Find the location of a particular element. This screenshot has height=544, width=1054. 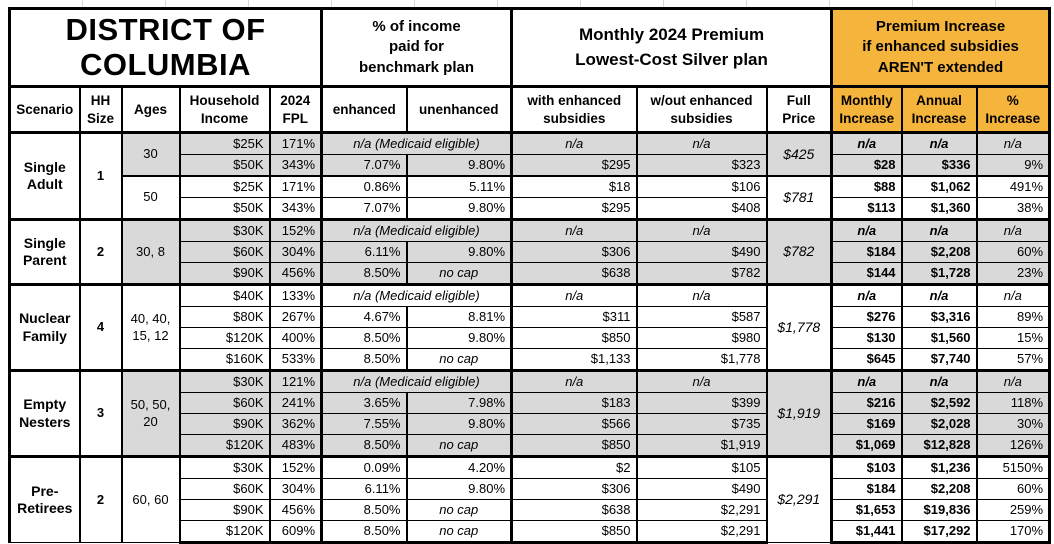

col-header-enhanced: enhanced is located at coordinates (364, 110).